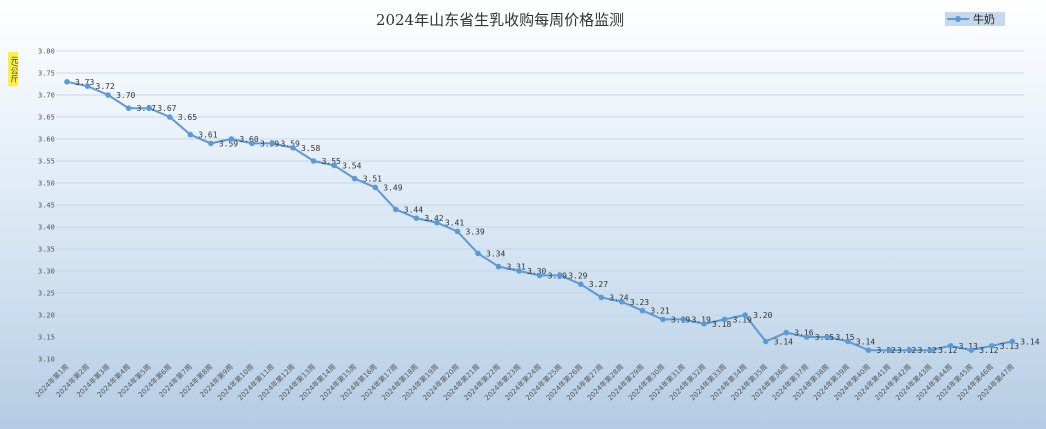  What do you see at coordinates (585, 382) in the screenshot?
I see `x-tick-label: 2024年第27周` at bounding box center [585, 382].